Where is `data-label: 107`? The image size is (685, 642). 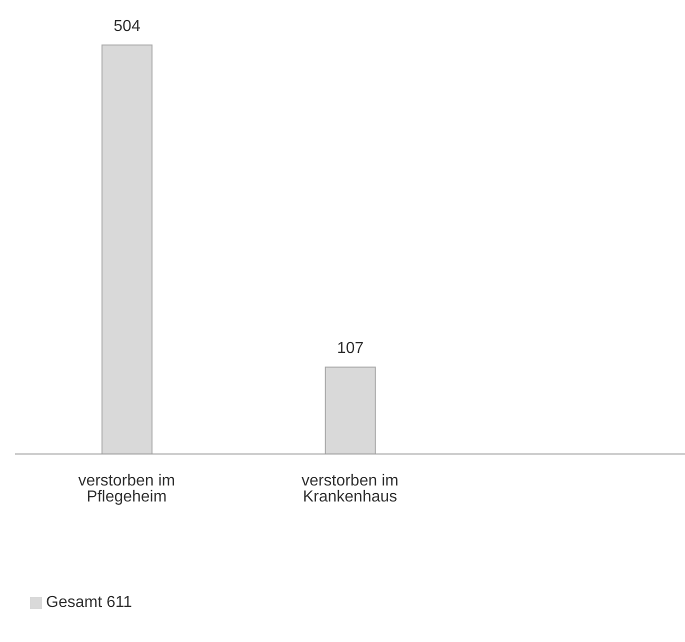 data-label: 107 is located at coordinates (350, 349).